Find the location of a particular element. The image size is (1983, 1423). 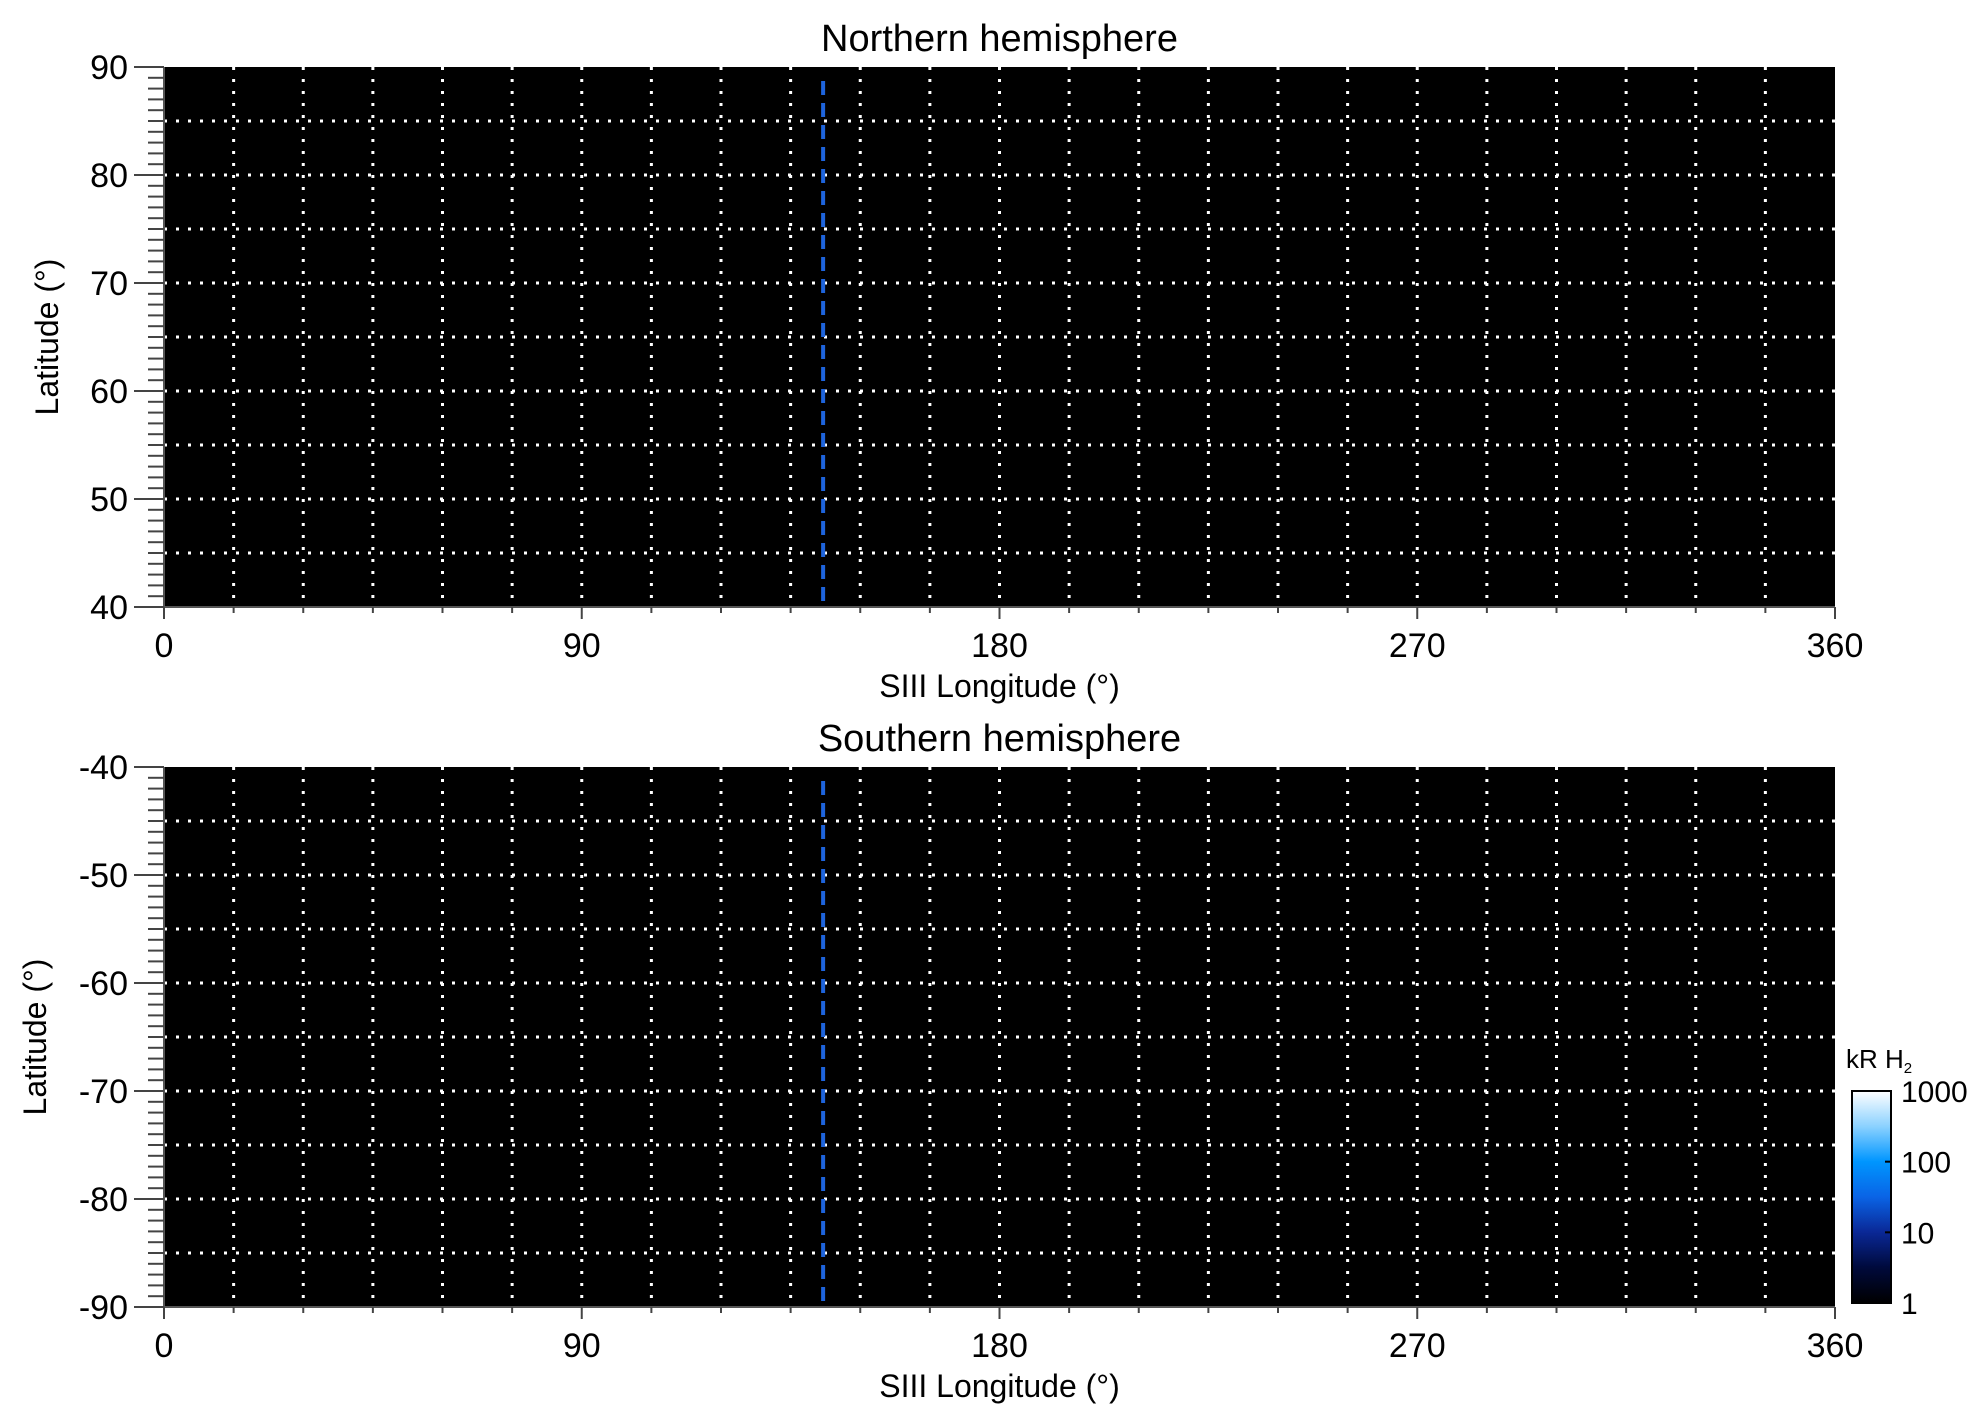

colorbar-tick-label: 10 is located at coordinates (1917, 1233).